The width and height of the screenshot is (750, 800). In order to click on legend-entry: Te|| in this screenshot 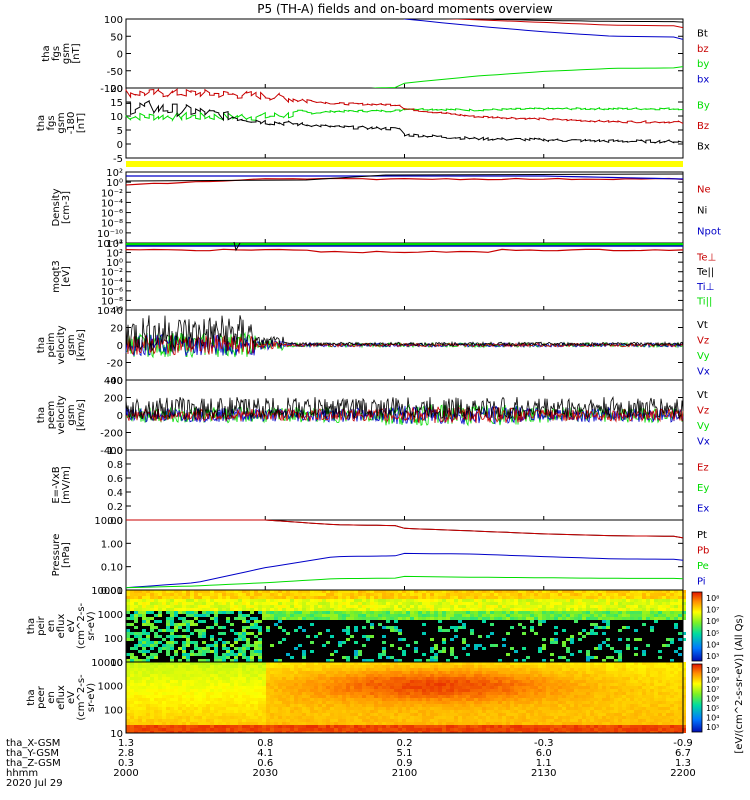, I will do `click(705, 272)`.